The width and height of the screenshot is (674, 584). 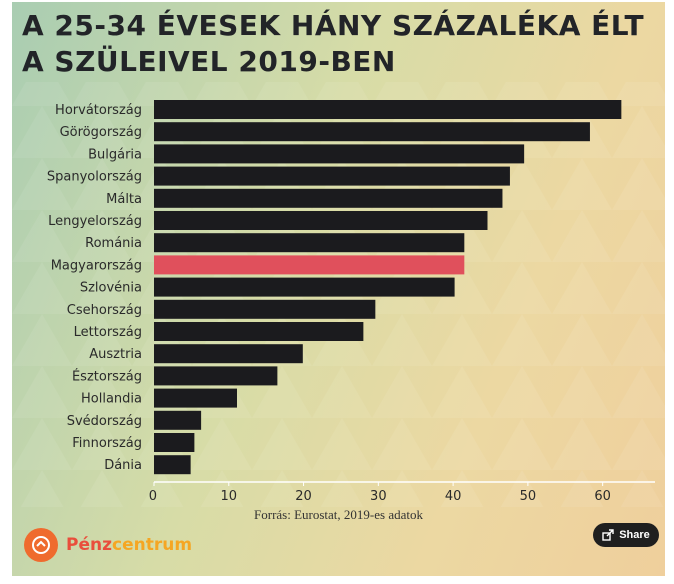 What do you see at coordinates (89, 545) in the screenshot?
I see `brand-name-part1: Pénz` at bounding box center [89, 545].